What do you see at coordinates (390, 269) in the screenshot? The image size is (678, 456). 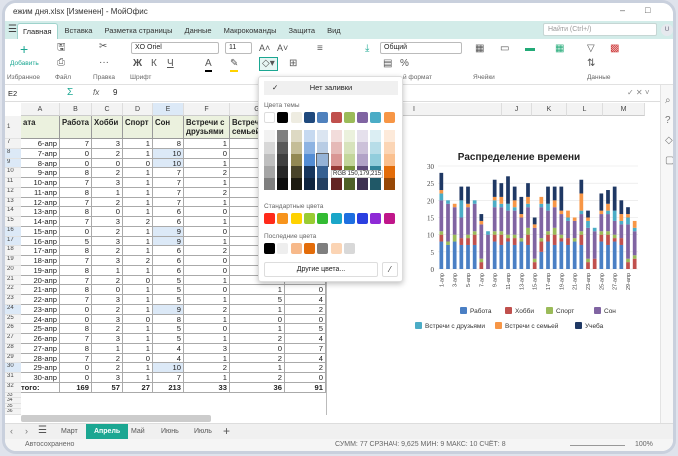 I see `eyedropper-icon: ⁄` at bounding box center [390, 269].